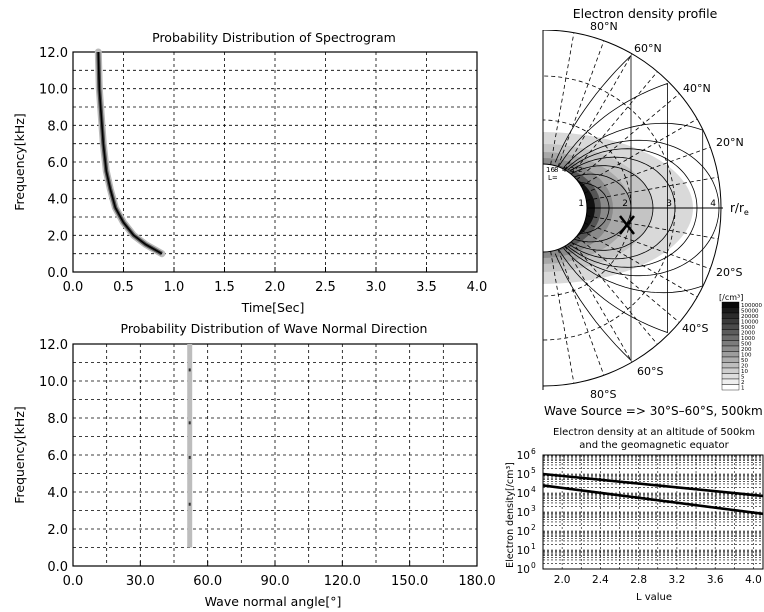 This screenshot has height=612, width=764. I want to click on density-chart-grid, so click(653, 512).